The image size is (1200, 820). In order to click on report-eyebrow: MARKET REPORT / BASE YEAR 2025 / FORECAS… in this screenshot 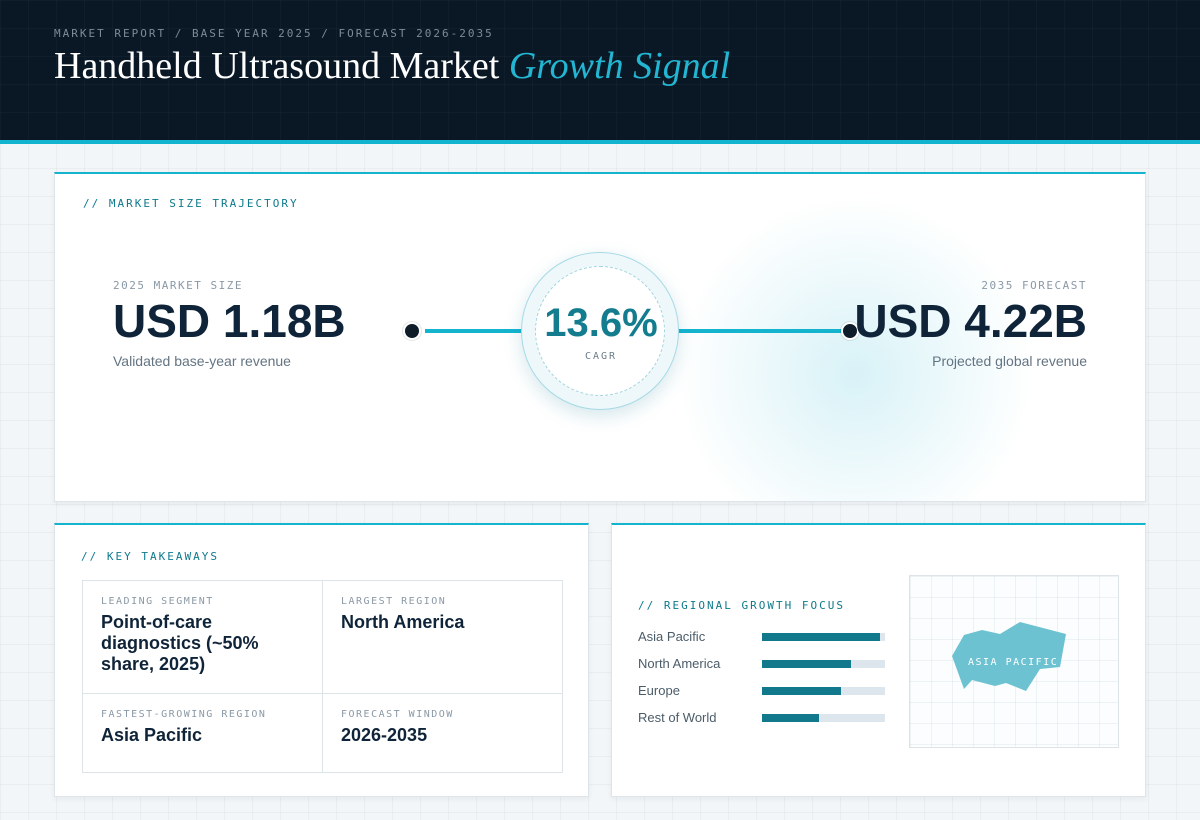, I will do `click(274, 33)`.